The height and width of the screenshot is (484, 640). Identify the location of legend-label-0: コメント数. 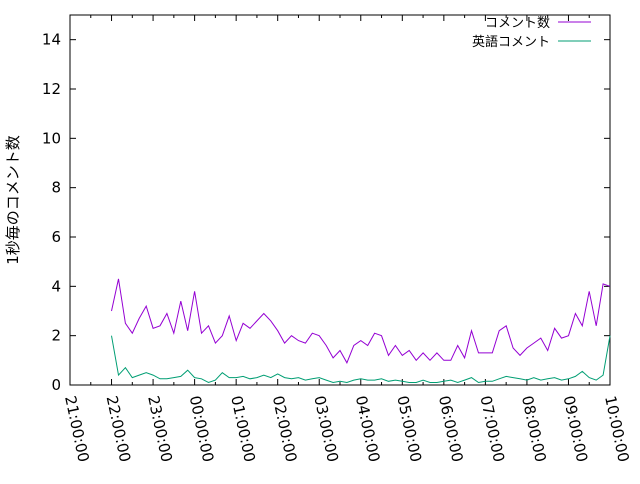
(517, 23).